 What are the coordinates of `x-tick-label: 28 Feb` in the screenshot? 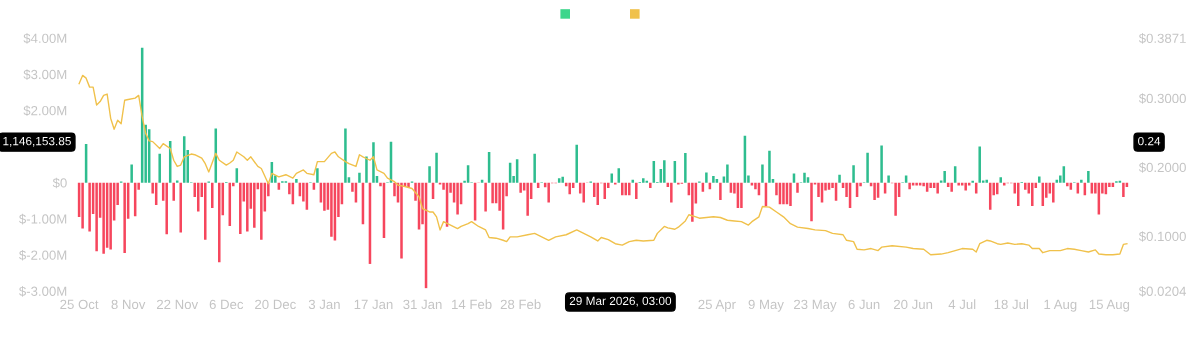 It's located at (520, 304).